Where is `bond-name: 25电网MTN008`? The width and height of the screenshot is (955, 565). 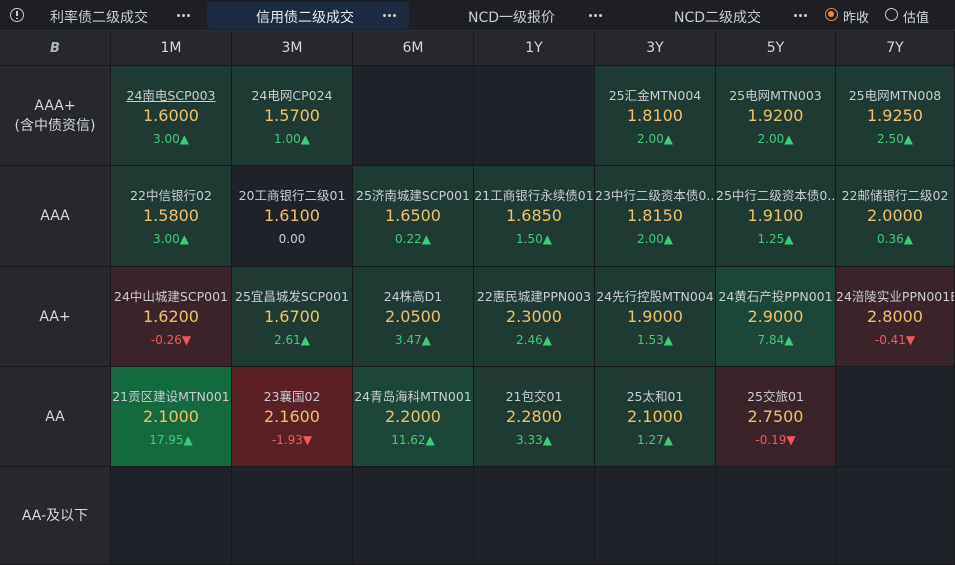 bond-name: 25电网MTN008 is located at coordinates (895, 95).